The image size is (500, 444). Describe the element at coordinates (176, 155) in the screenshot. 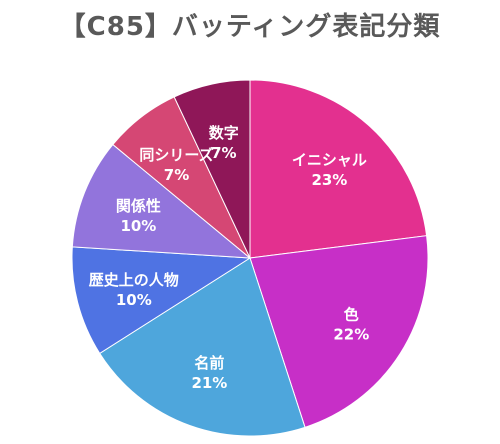

I see `slice-category-label: 同シリーズ` at that location.